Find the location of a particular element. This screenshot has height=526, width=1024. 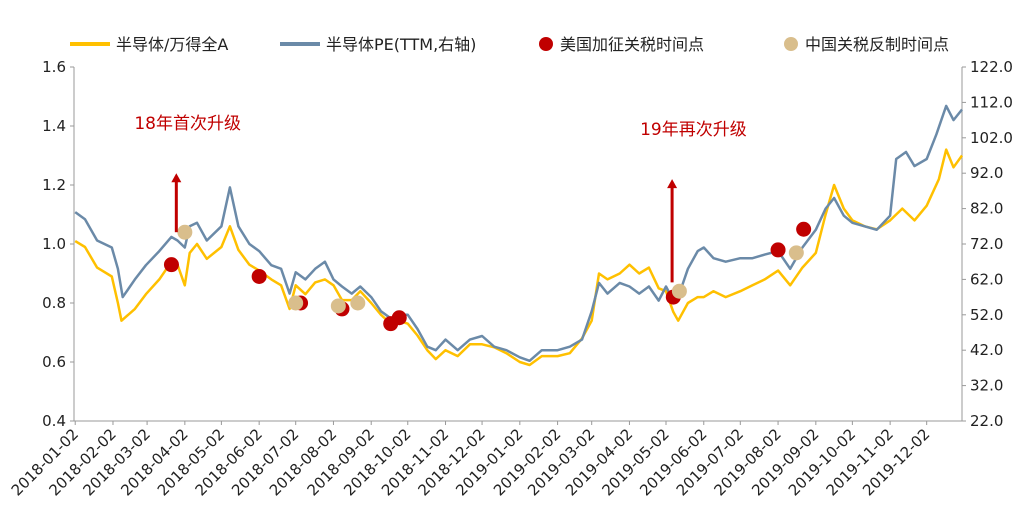

y-left-tick-label: 1.2 is located at coordinates (54, 185).